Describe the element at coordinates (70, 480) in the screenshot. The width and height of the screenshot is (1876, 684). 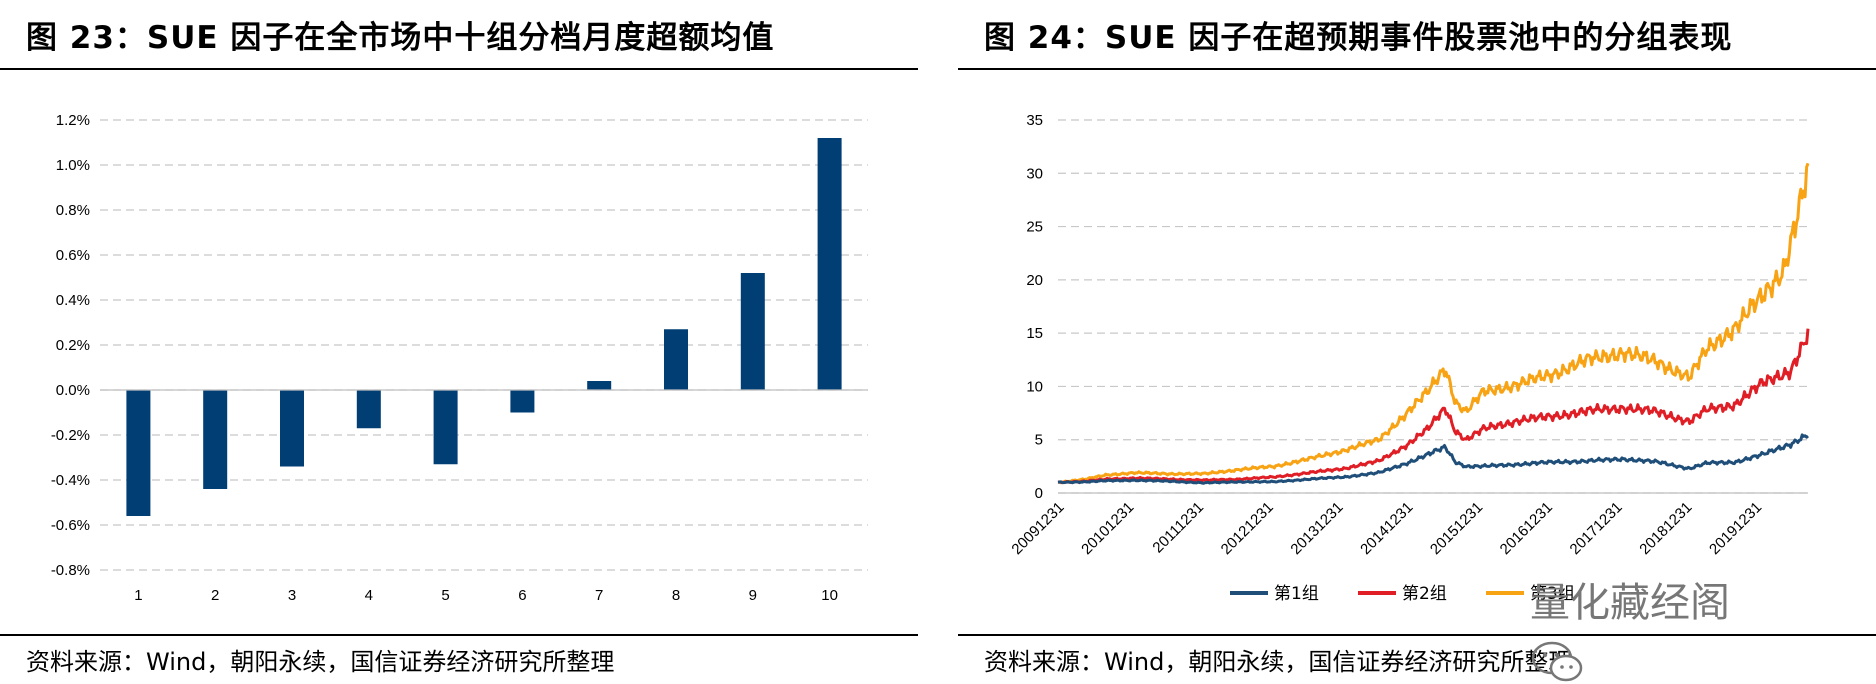
I see `y-tick-label: -0.4%` at that location.